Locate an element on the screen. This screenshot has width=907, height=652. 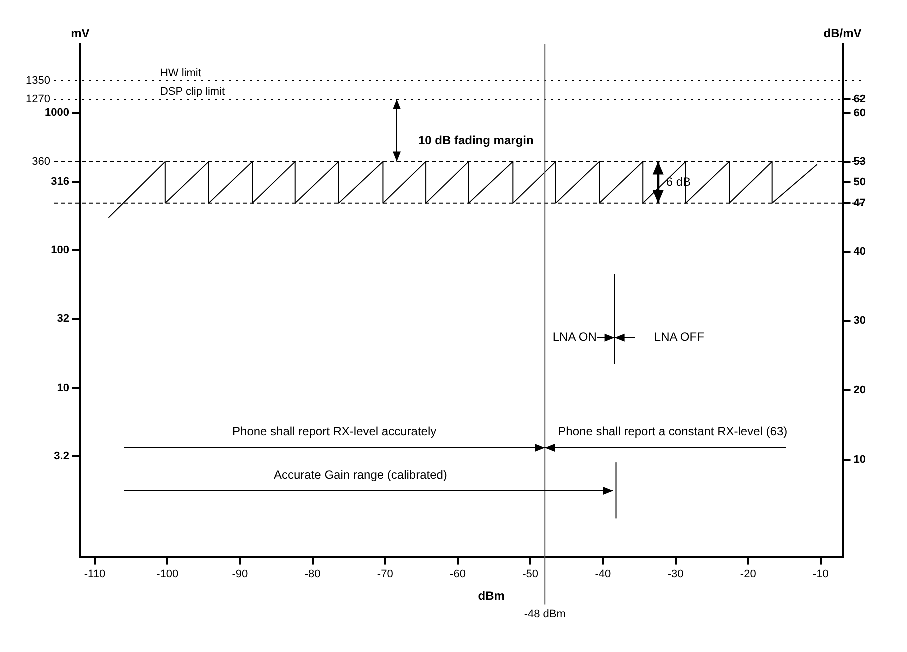
x-tick-label: -50 is located at coordinates (530, 574).